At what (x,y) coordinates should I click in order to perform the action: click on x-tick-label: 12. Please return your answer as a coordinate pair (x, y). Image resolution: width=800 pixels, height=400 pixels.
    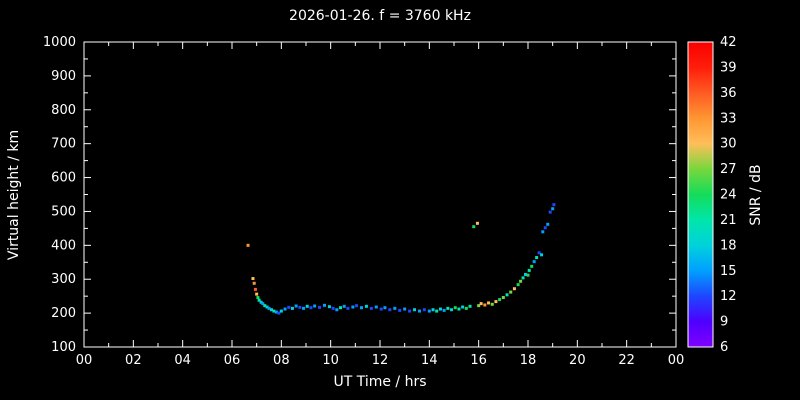
    Looking at the image, I should click on (380, 360).